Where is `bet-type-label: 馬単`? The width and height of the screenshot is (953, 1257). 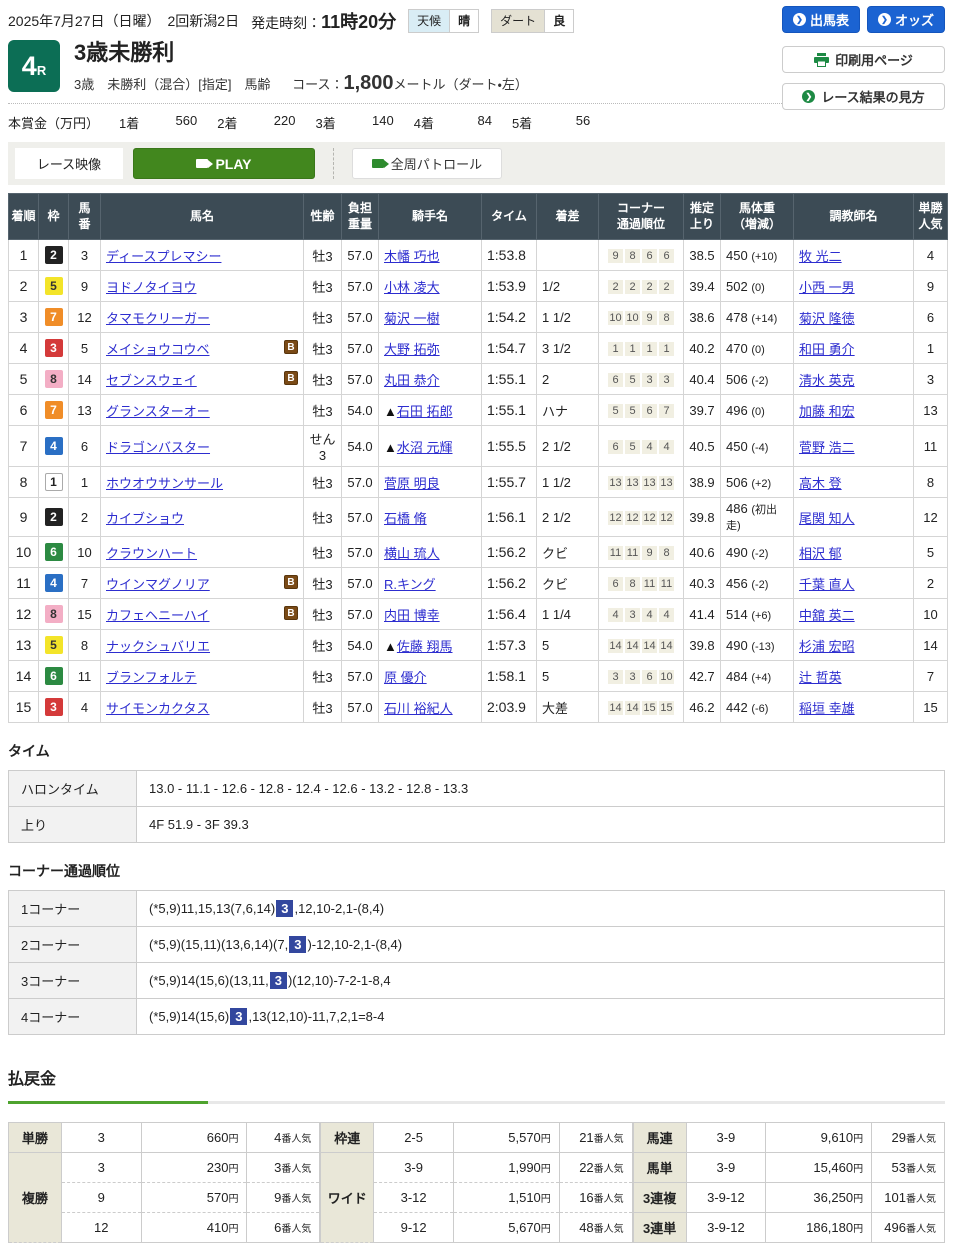 bet-type-label: 馬単 is located at coordinates (659, 1168).